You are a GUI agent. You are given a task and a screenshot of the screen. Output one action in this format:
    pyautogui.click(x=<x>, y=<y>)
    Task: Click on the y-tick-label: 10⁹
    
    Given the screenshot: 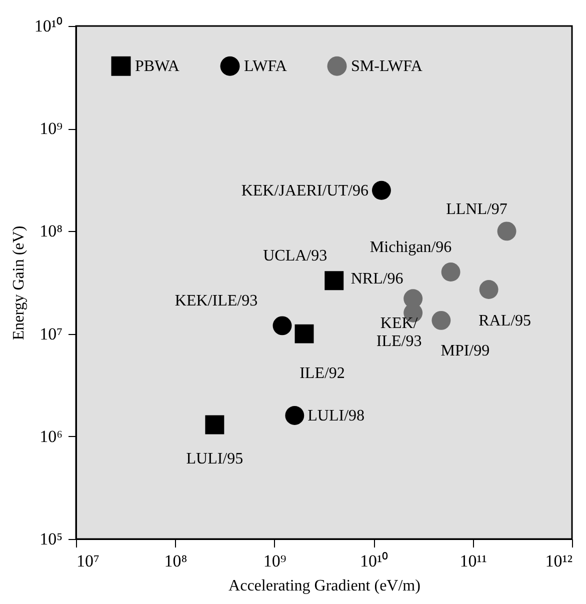 What is the action you would take?
    pyautogui.click(x=51, y=128)
    